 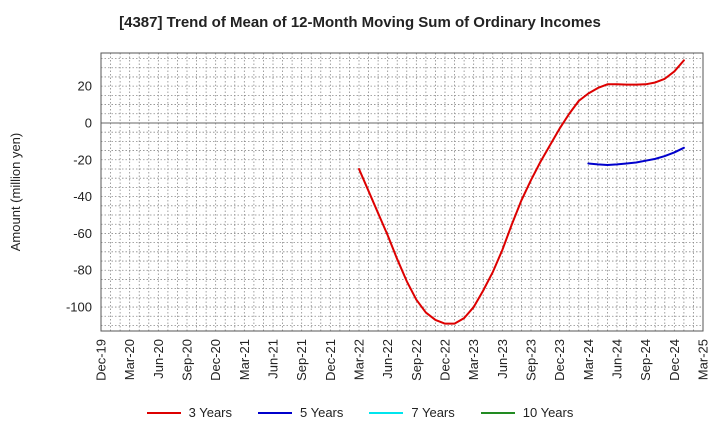 I want to click on y-tick-label: -100, so click(x=79, y=307).